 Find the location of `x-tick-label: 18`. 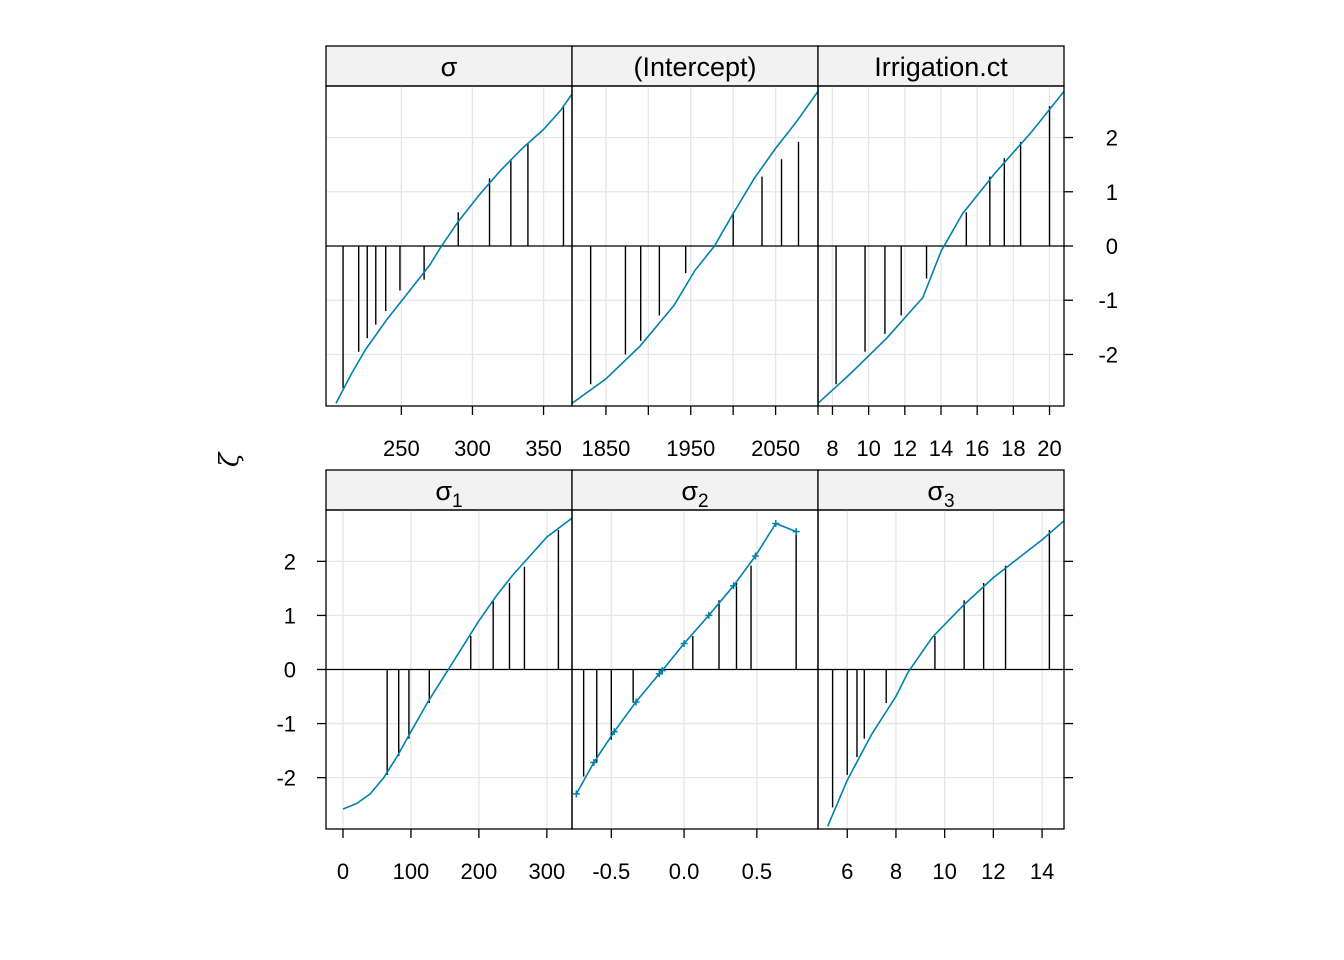

x-tick-label: 18 is located at coordinates (1013, 448).